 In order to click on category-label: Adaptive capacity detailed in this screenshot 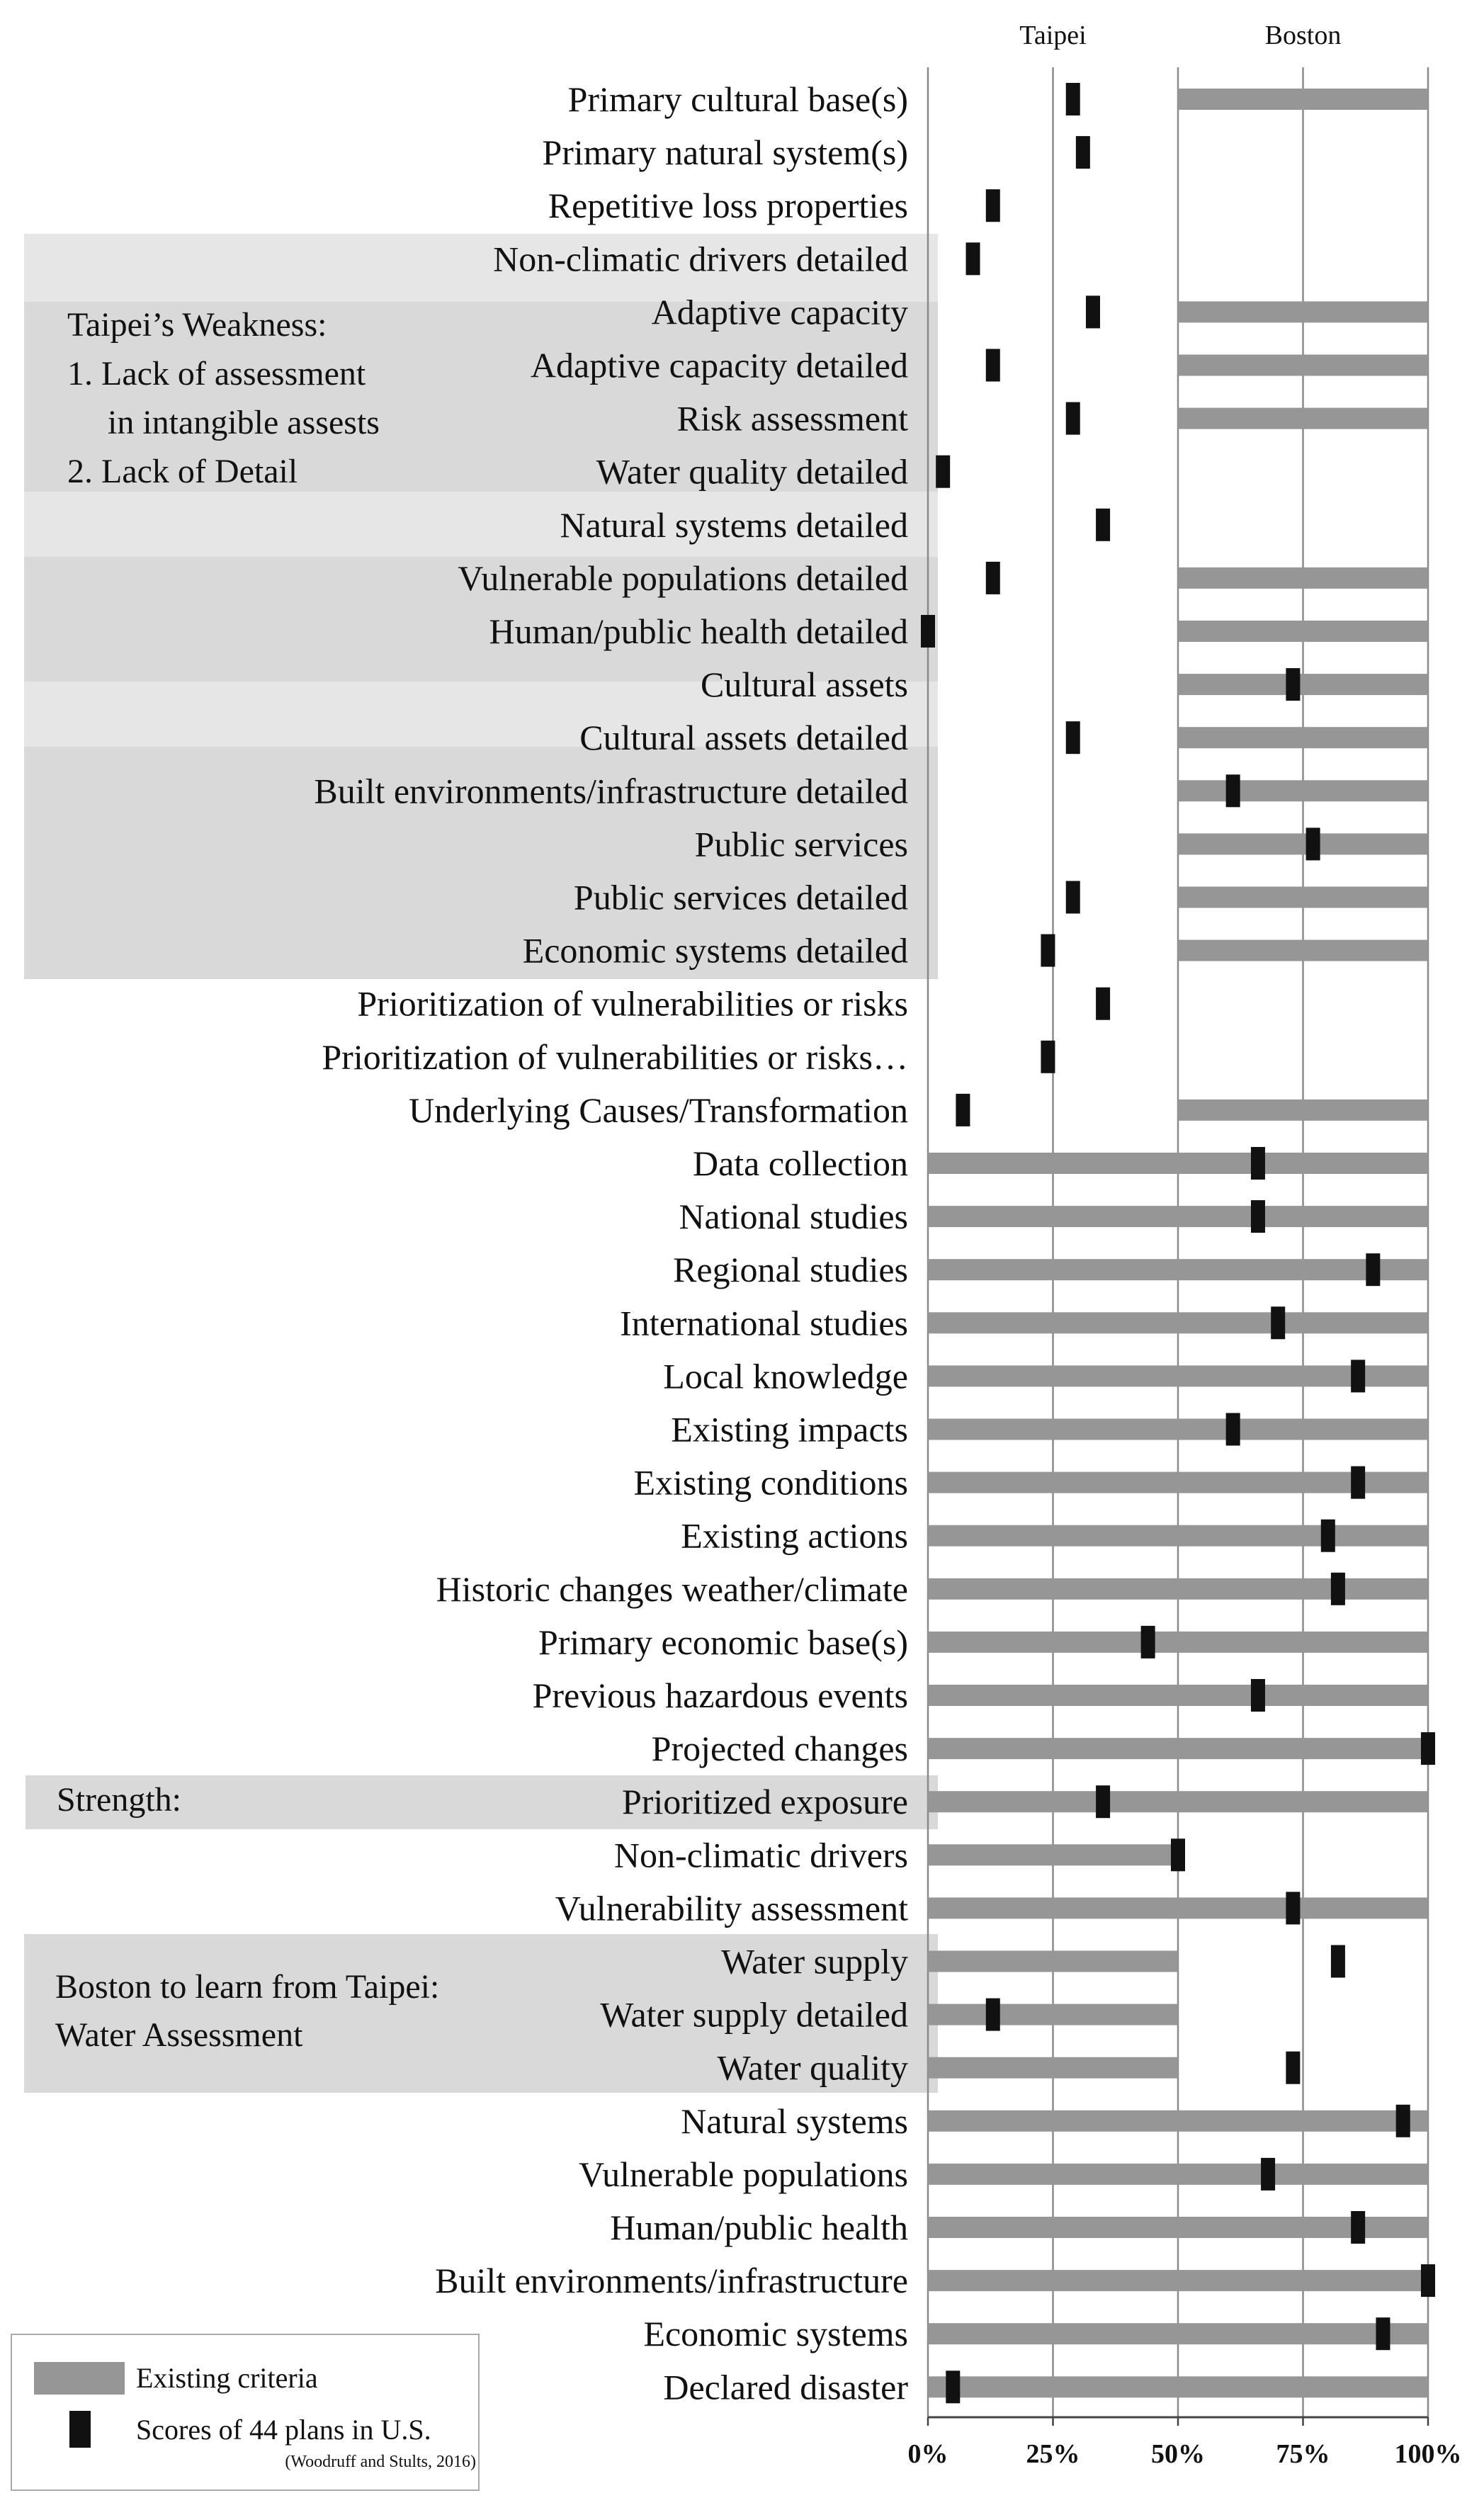, I will do `click(719, 365)`.